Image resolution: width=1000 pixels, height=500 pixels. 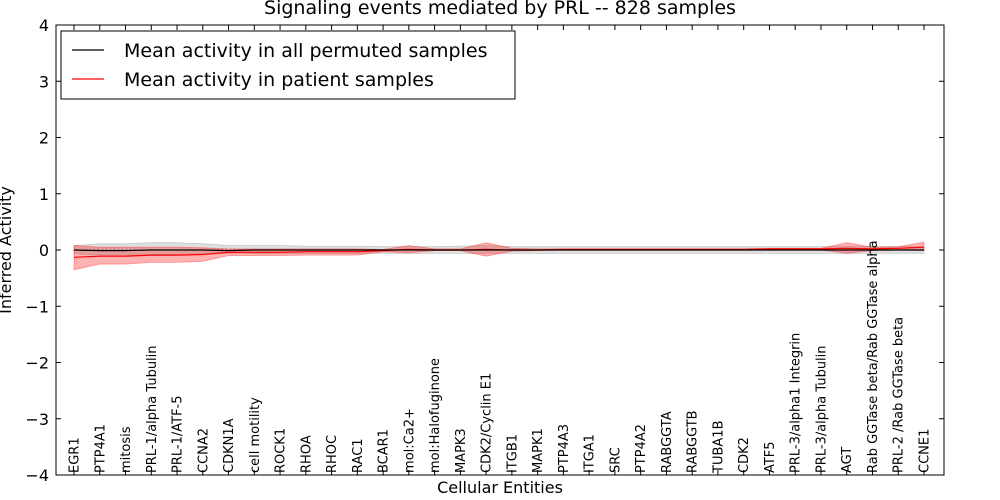 I want to click on category-label: AGT, so click(x=847, y=460).